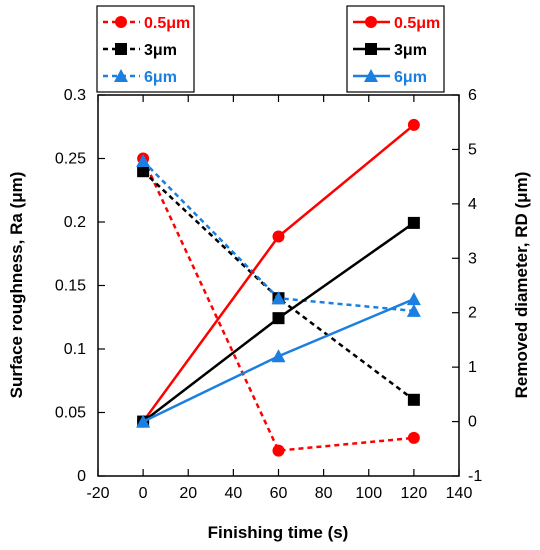  I want to click on x-tick-label: 140, so click(459, 493).